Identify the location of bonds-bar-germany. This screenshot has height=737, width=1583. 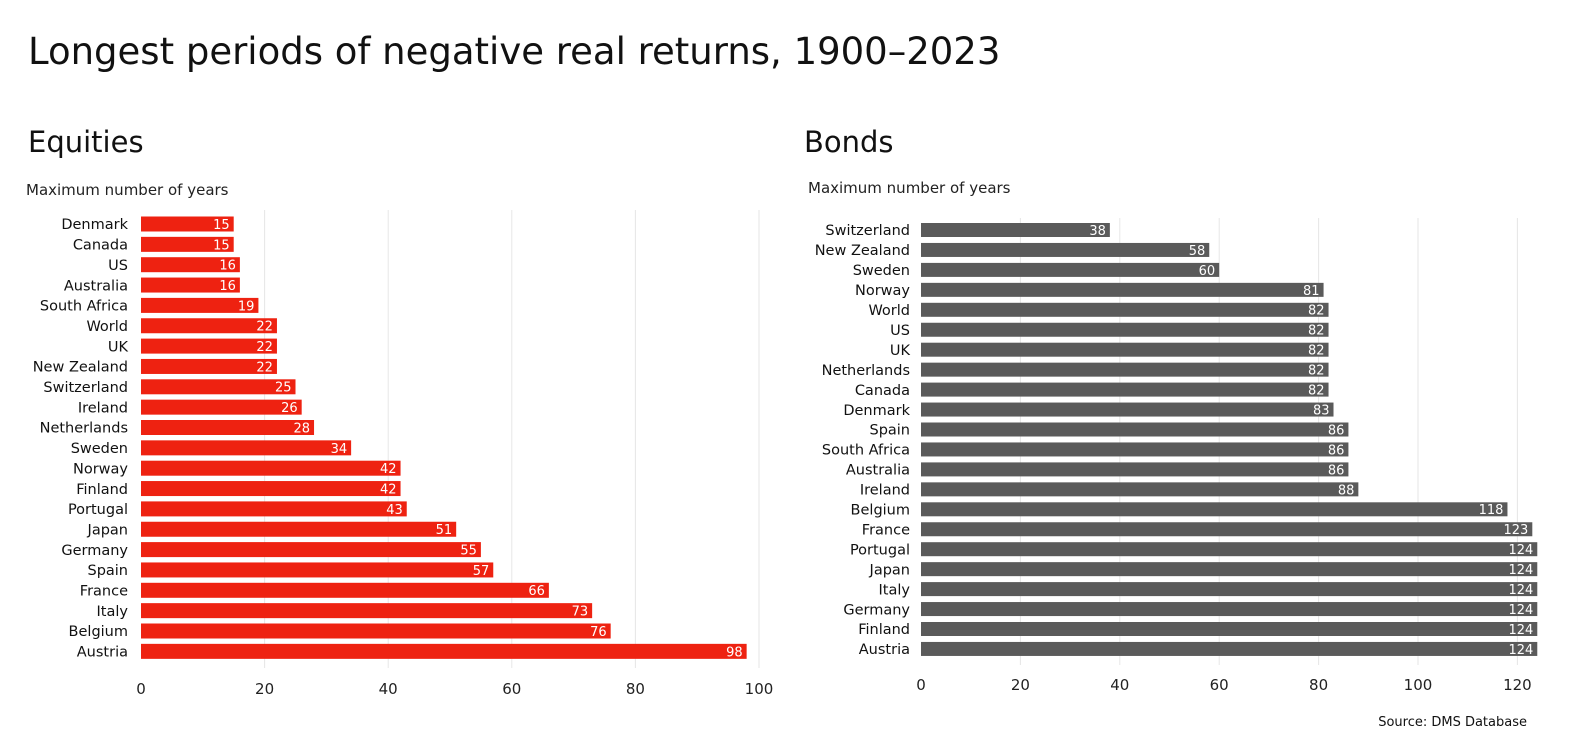
(1229, 609).